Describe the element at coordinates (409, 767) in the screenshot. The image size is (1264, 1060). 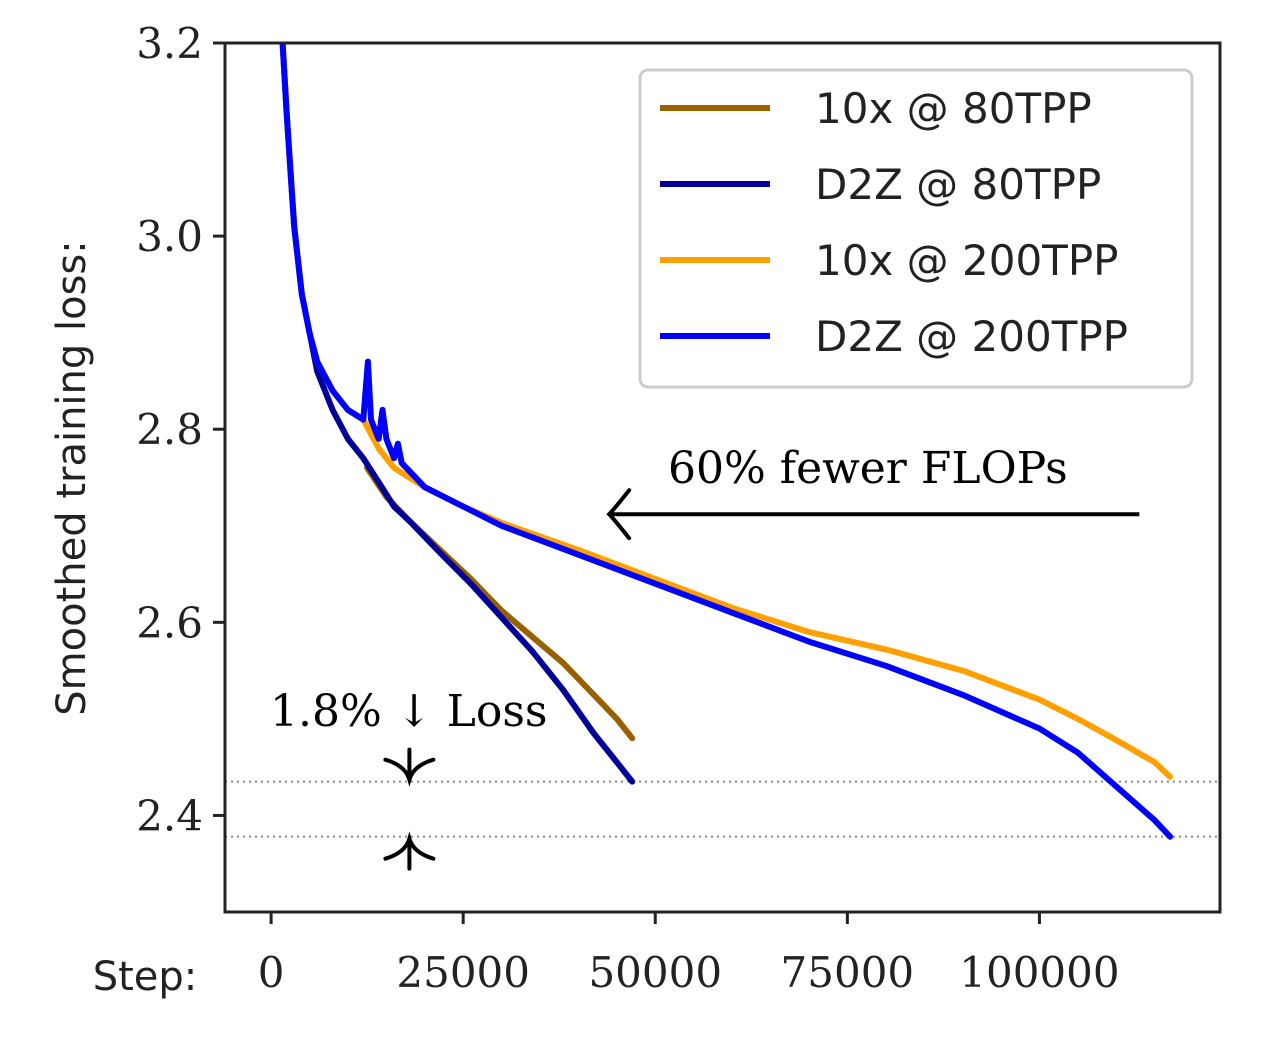
I see `loss-arrow-top` at that location.